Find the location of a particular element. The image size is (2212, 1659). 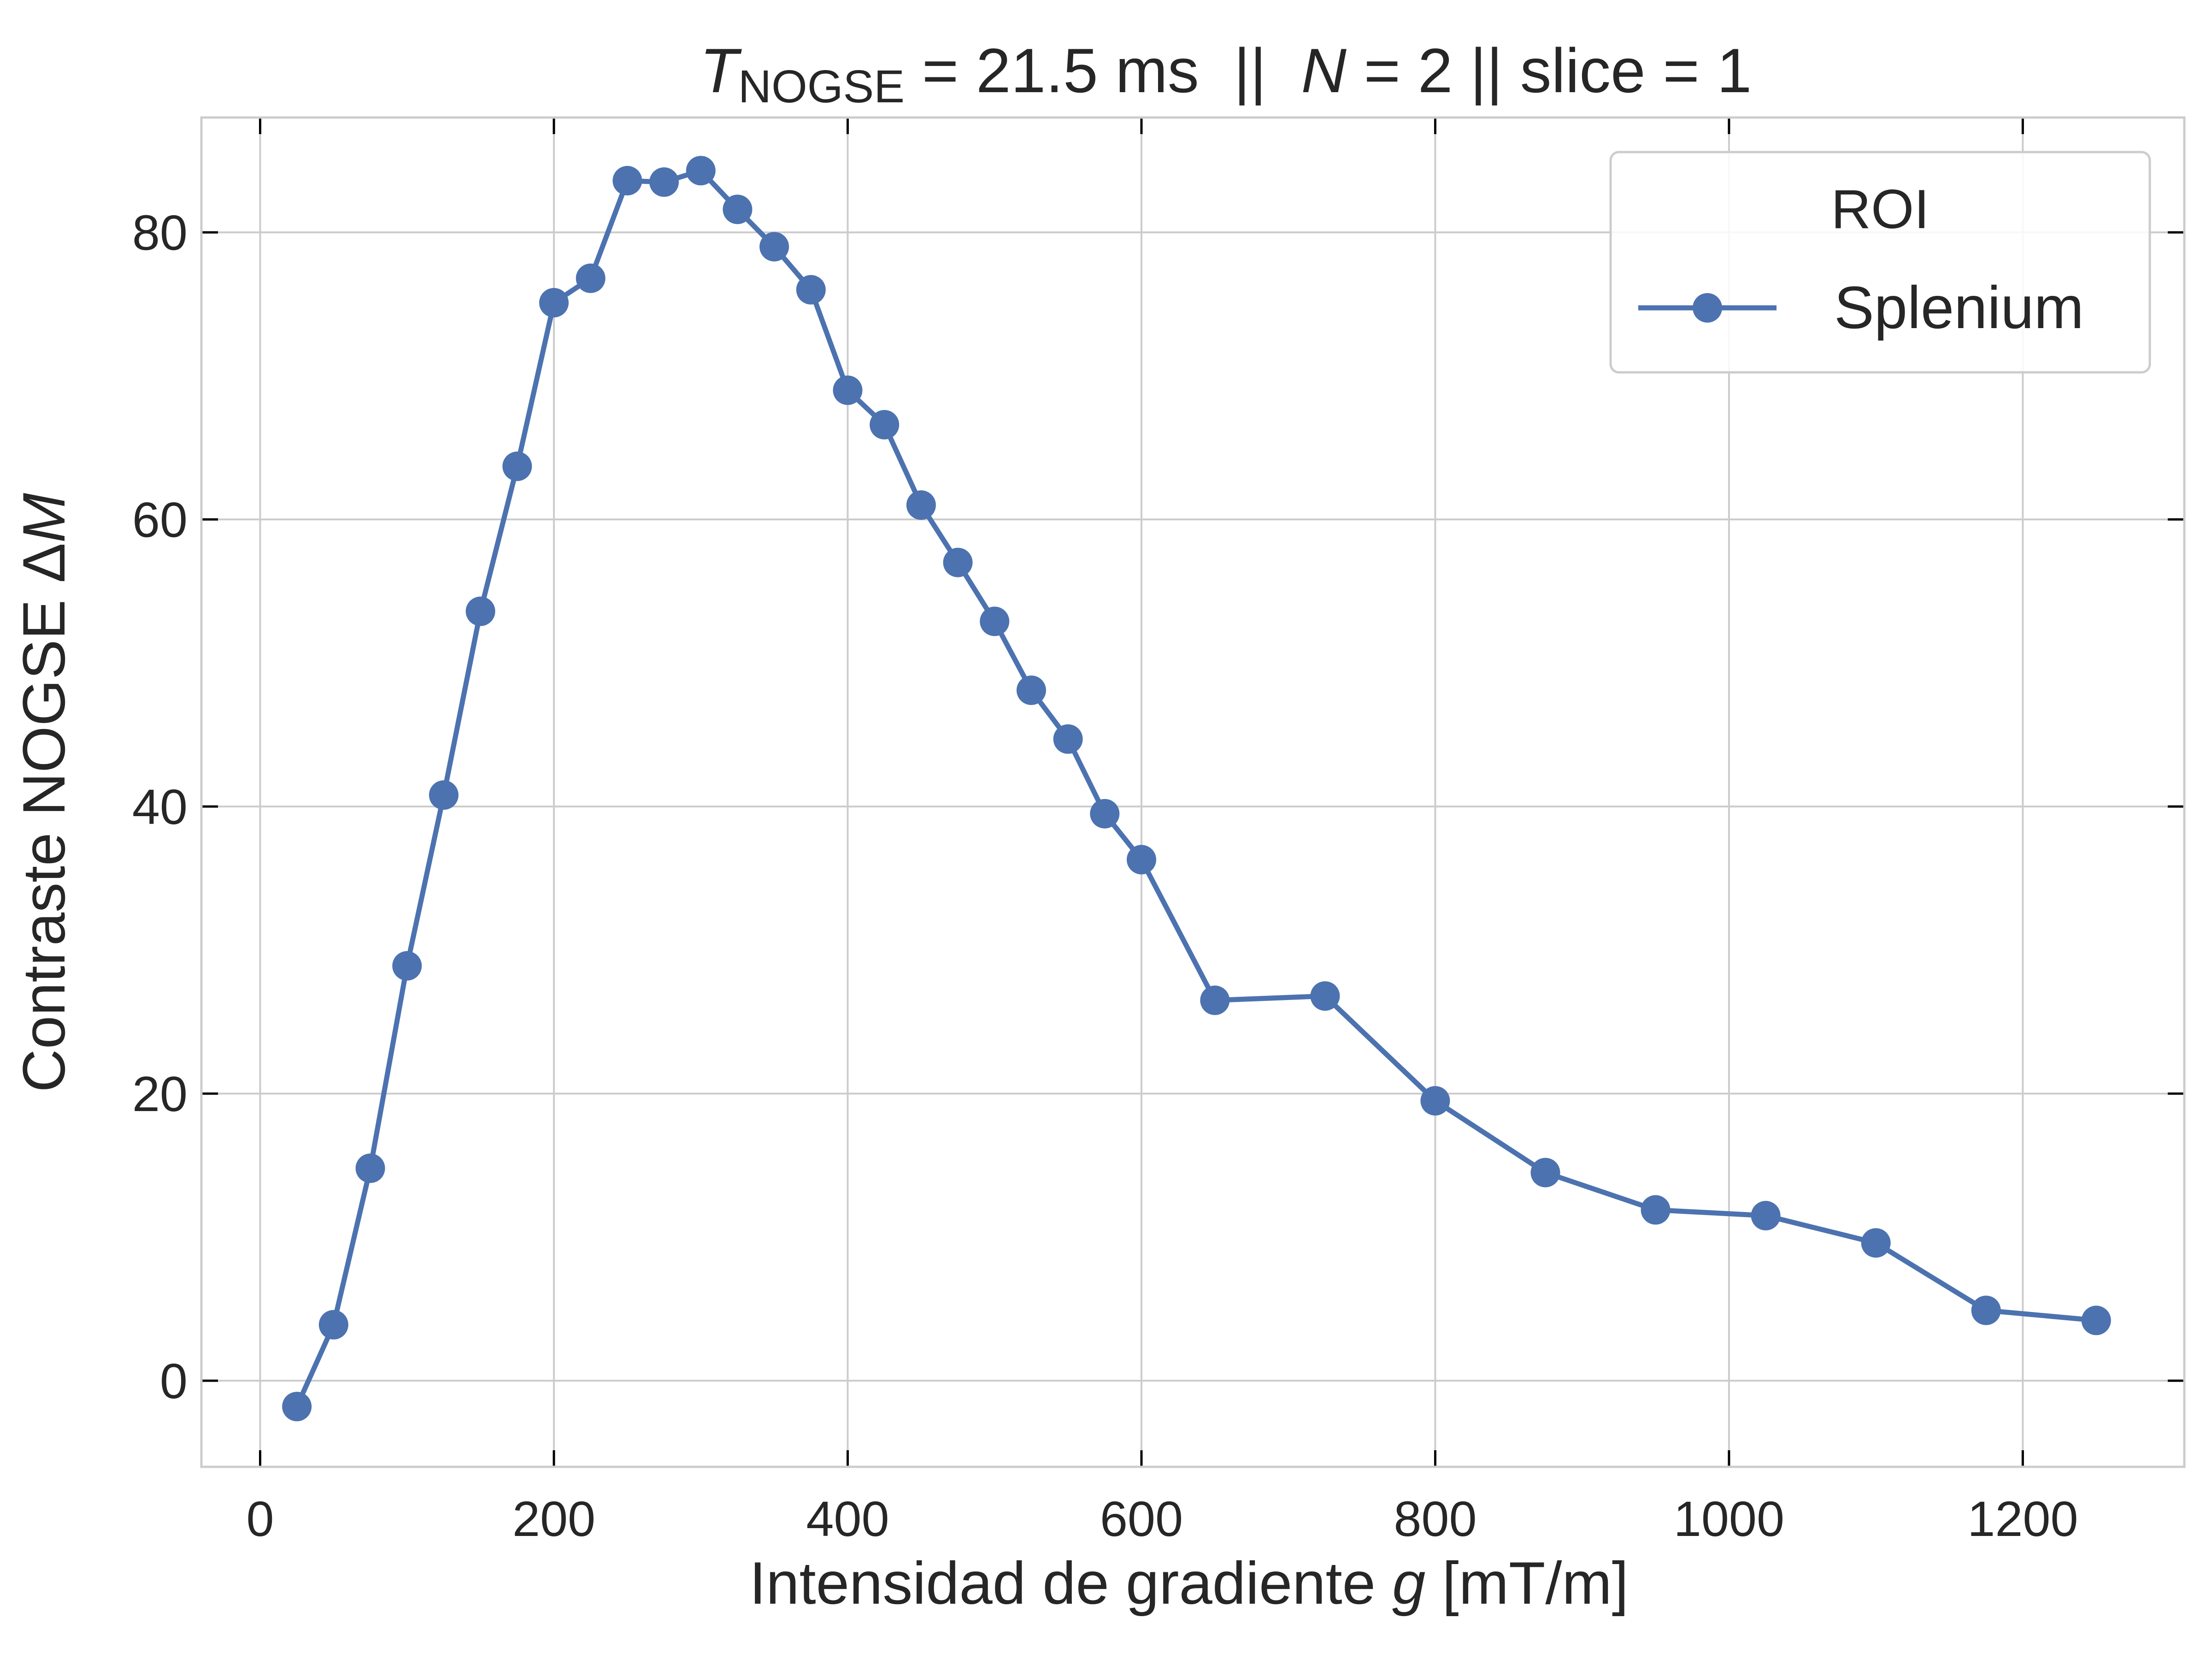

x-tick-label: 0 is located at coordinates (260, 1519).